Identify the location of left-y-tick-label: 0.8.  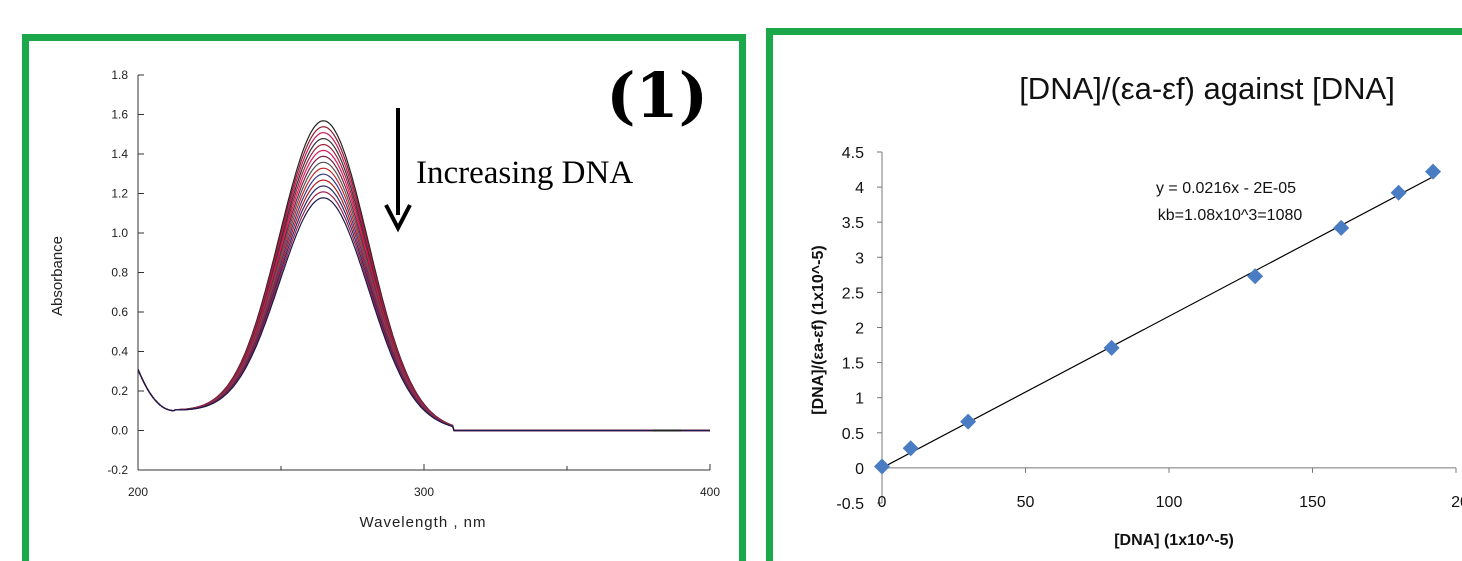
(119, 273).